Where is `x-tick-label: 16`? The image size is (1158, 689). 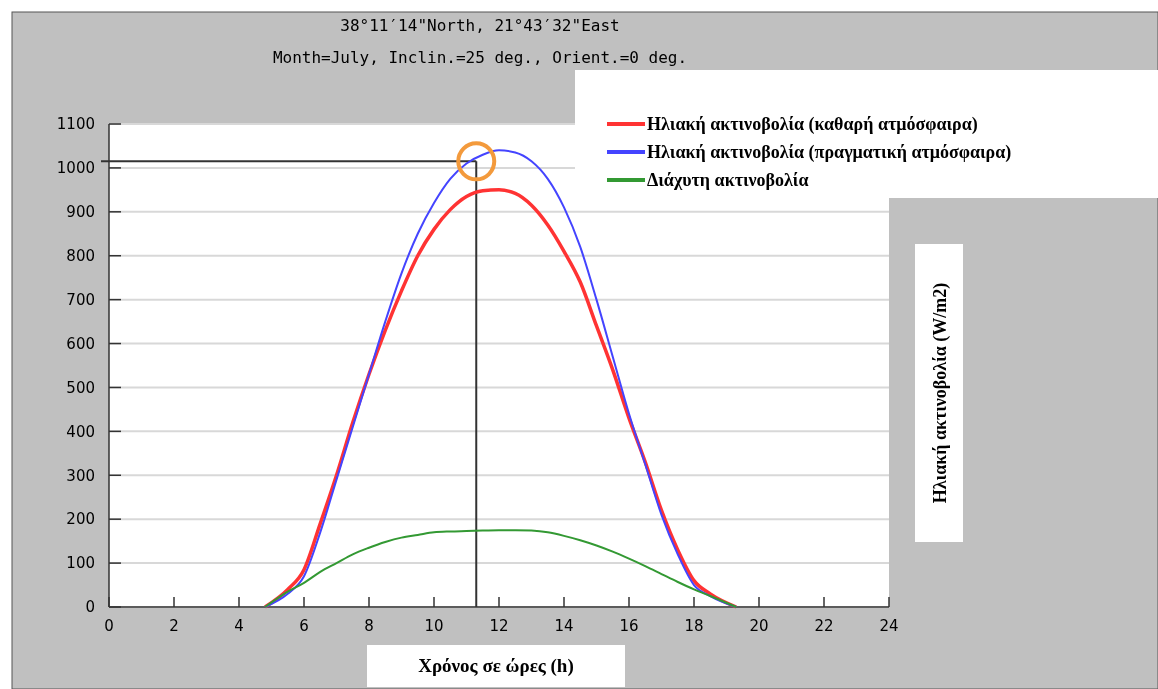
x-tick-label: 16 is located at coordinates (629, 626).